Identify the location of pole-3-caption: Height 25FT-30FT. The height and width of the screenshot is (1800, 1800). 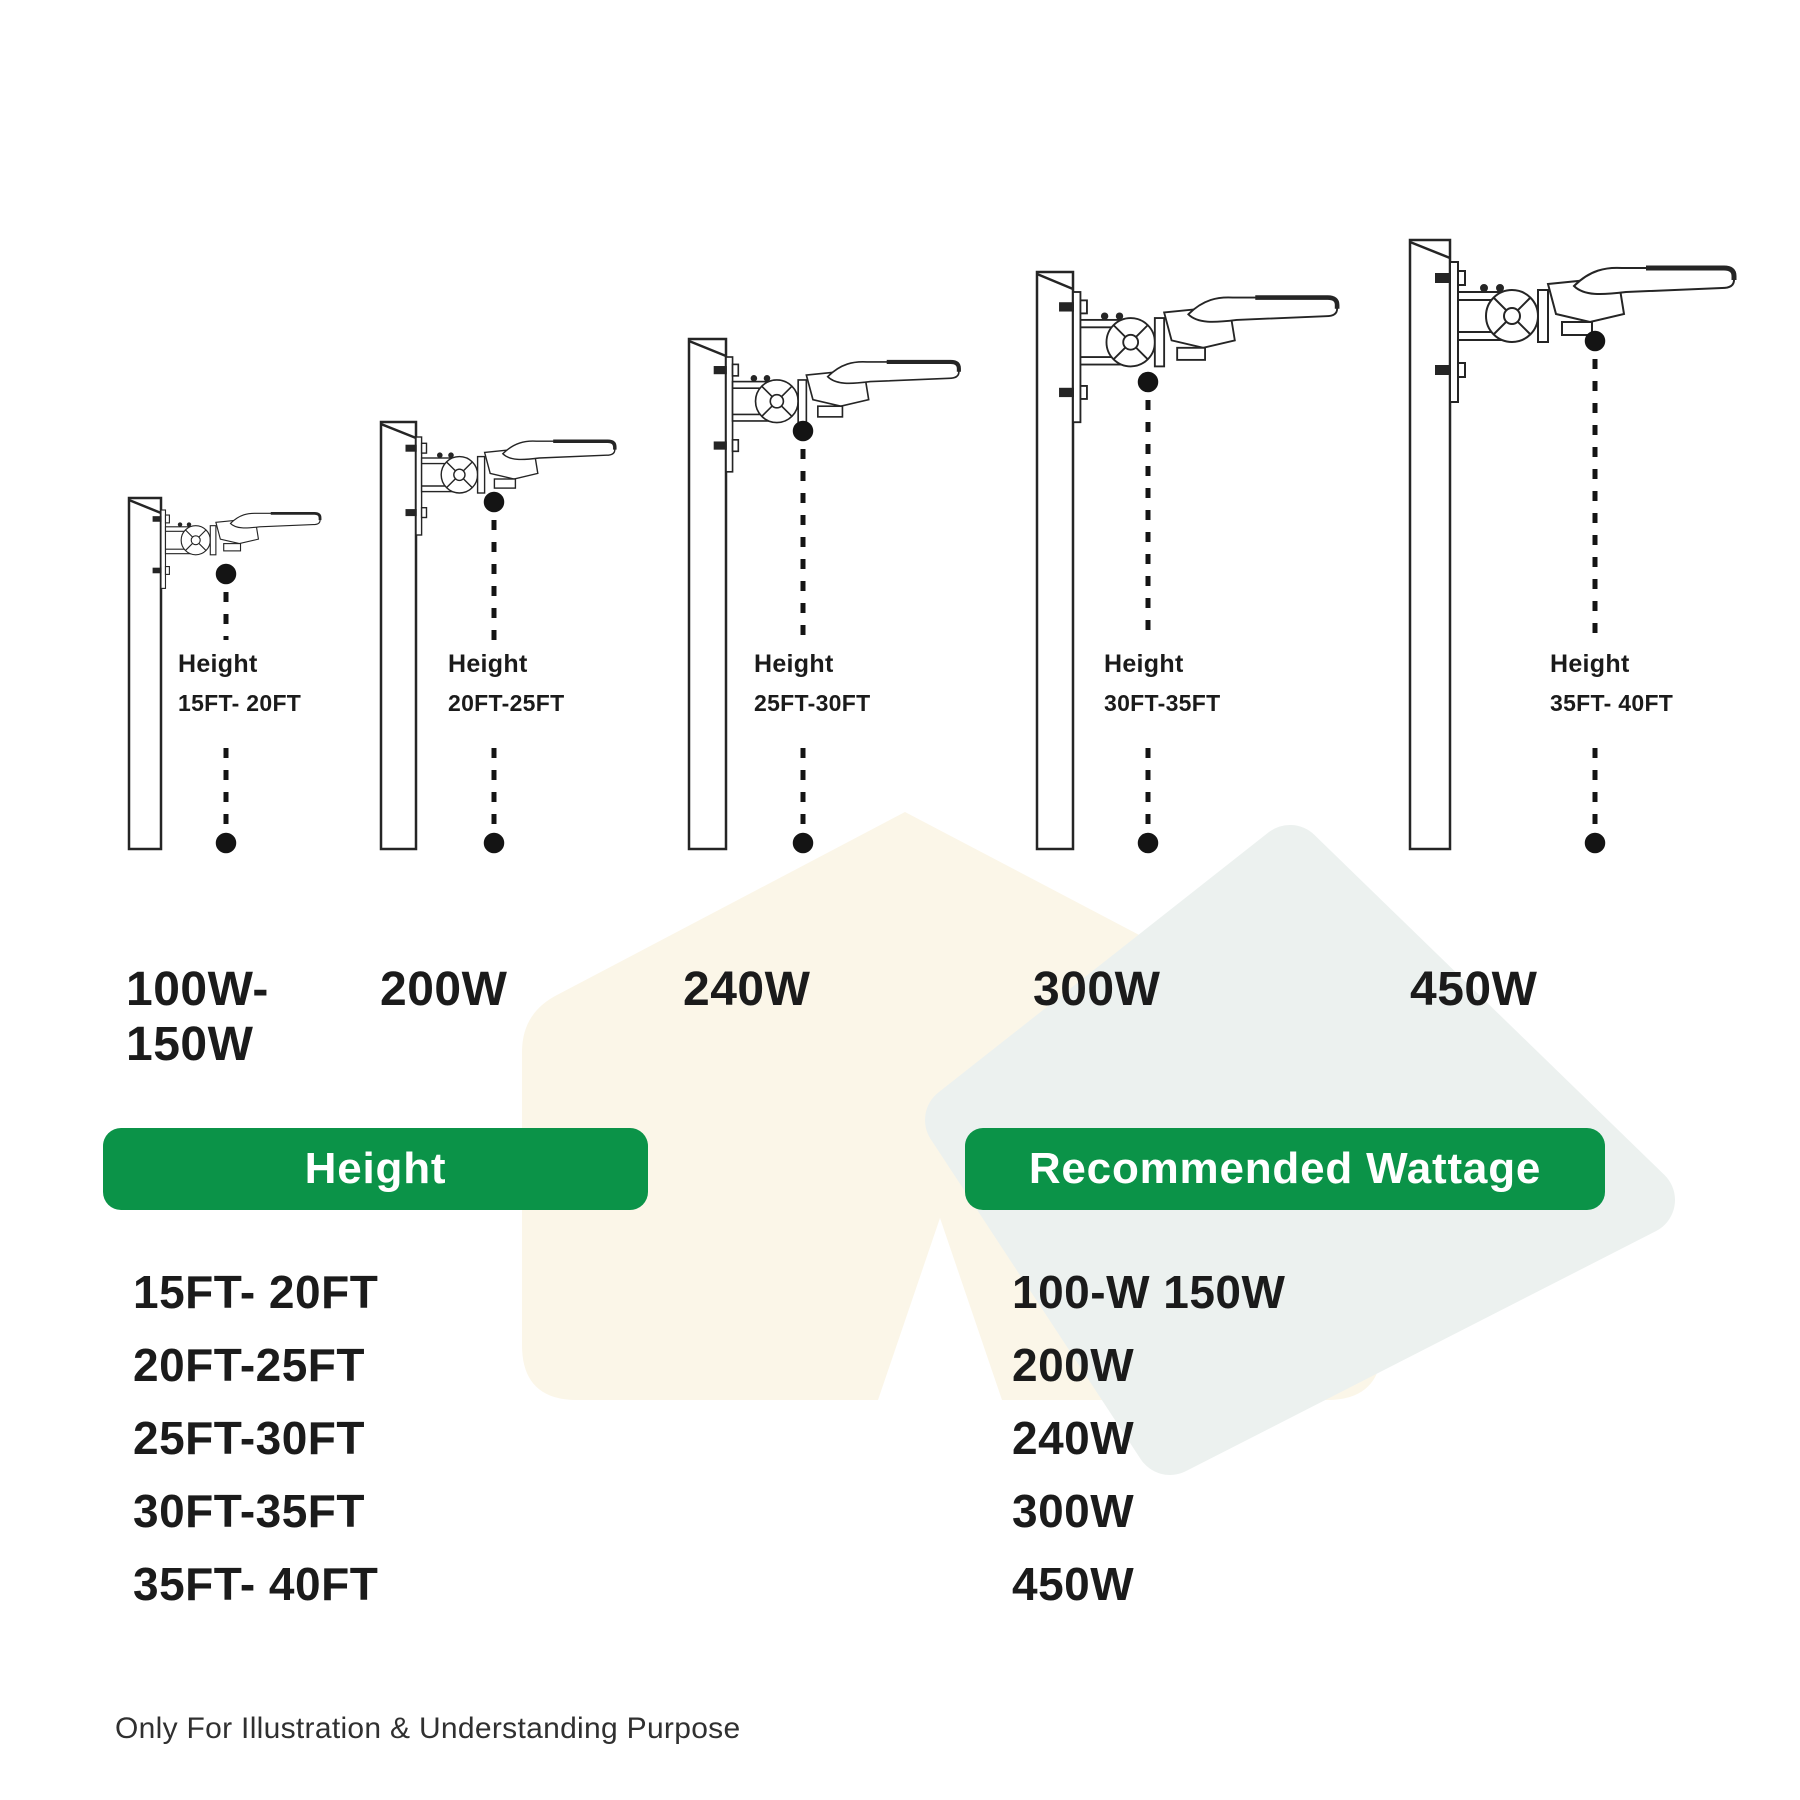
(884, 683).